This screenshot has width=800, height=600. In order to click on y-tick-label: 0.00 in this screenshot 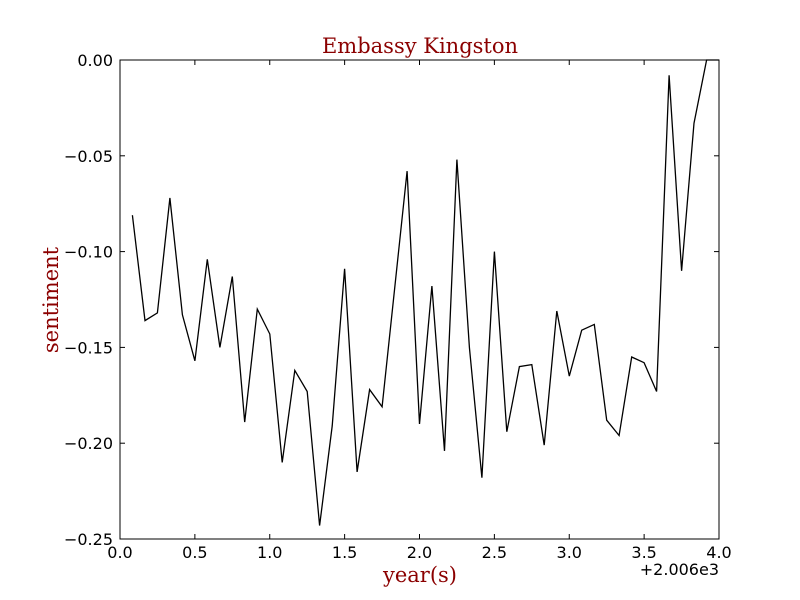, I will do `click(95, 60)`.